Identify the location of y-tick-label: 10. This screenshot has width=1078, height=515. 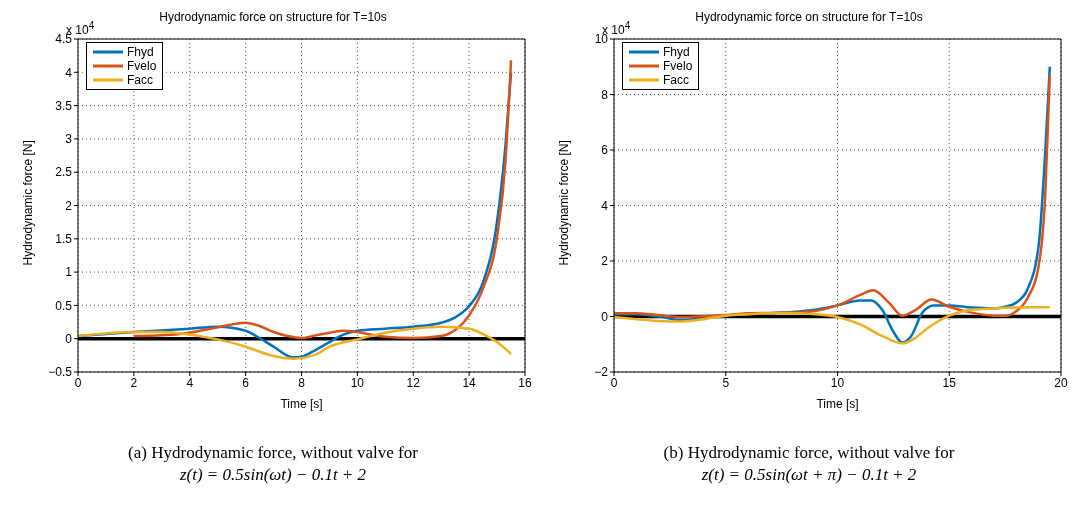
(601, 39).